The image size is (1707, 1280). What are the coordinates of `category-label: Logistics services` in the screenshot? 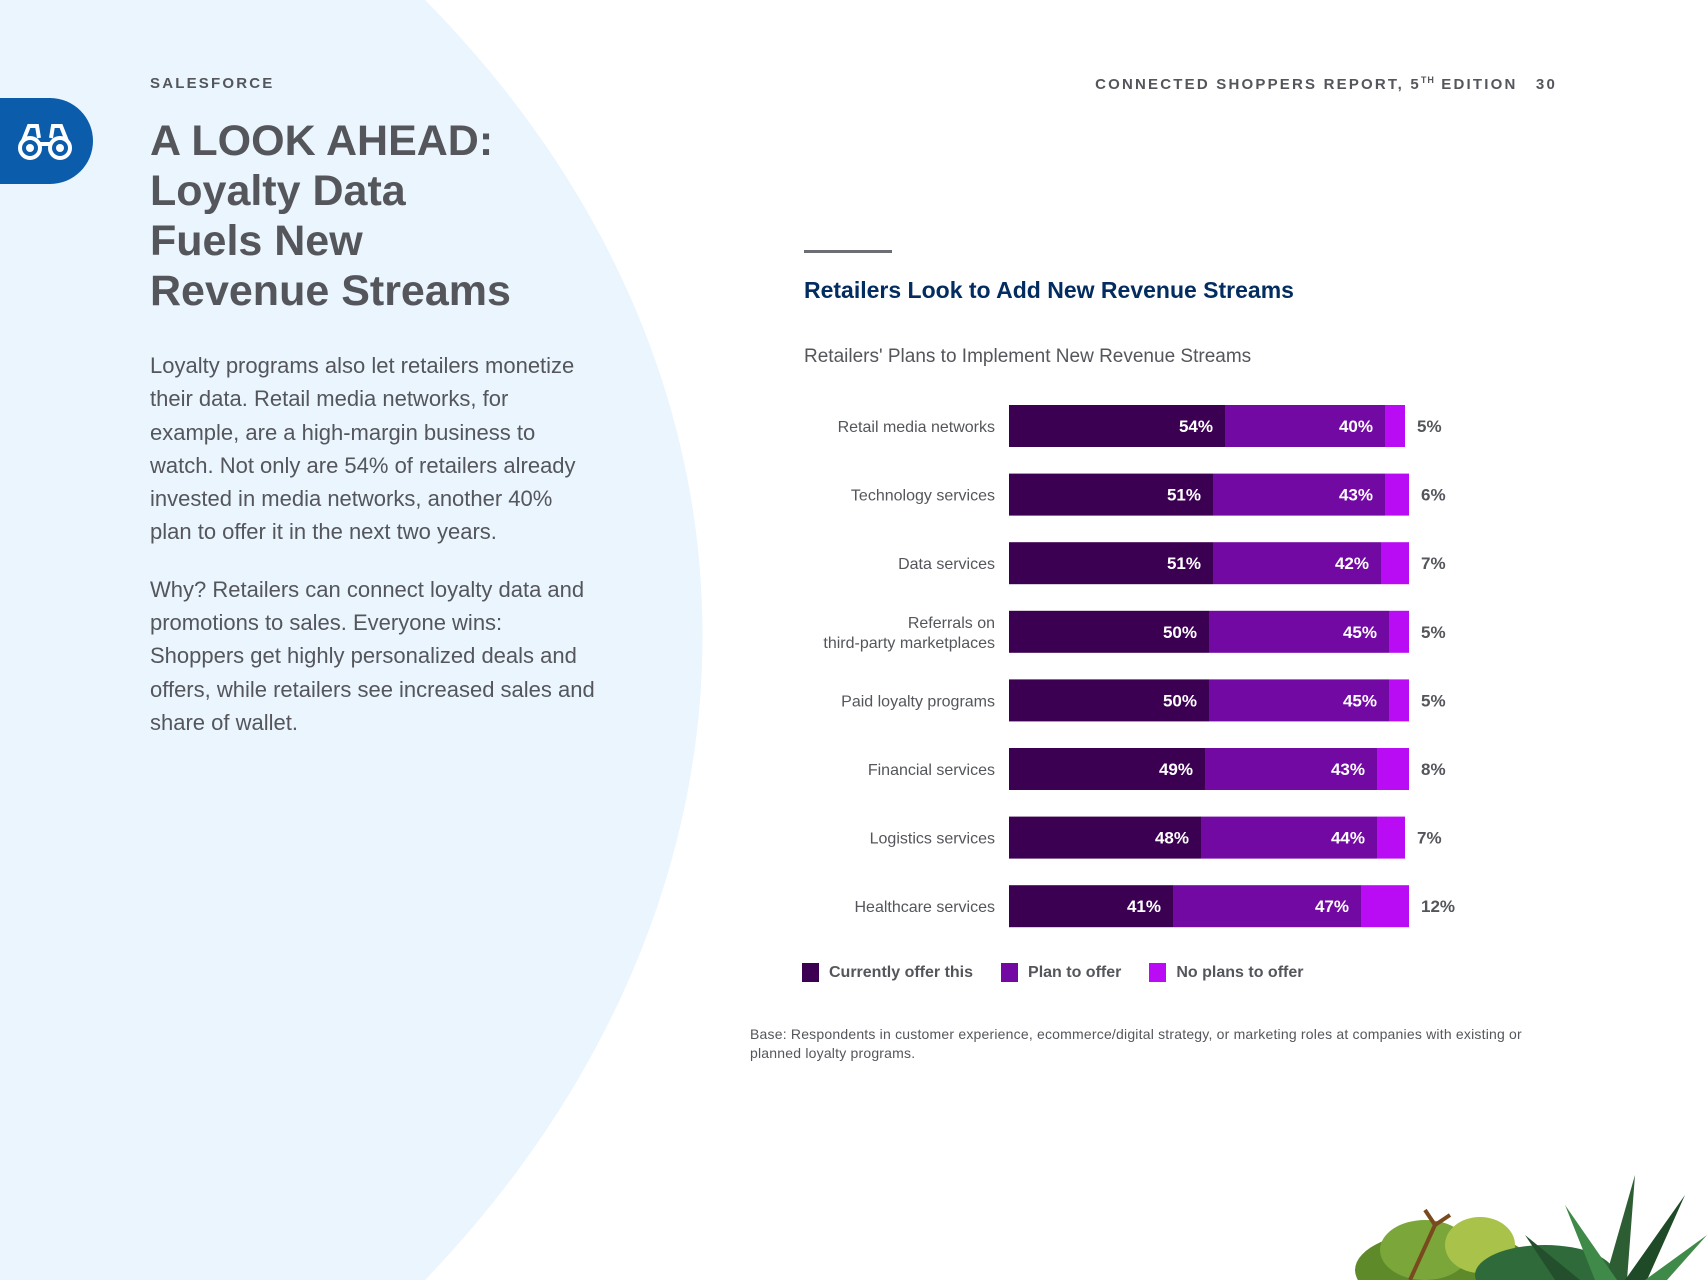 It's located at (932, 839).